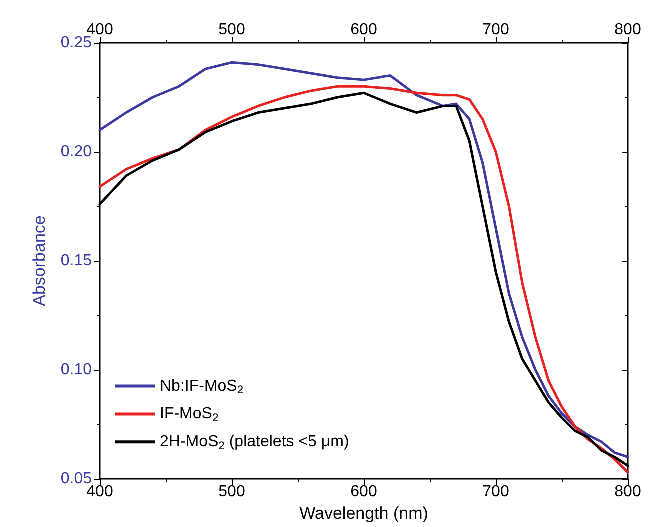 This screenshot has height=527, width=650. What do you see at coordinates (364, 30) in the screenshot?
I see `x2-tick-label: 600` at bounding box center [364, 30].